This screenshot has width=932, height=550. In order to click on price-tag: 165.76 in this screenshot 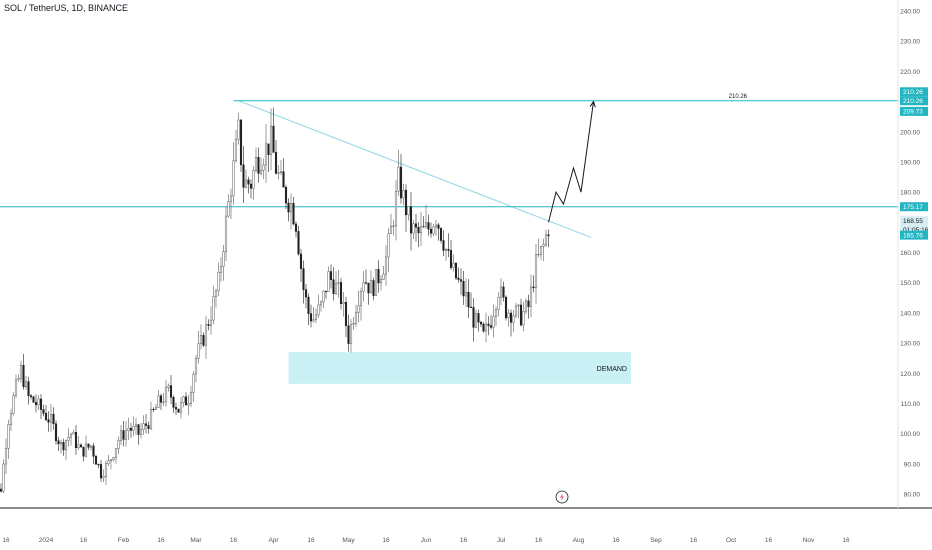, I will do `click(914, 235)`.